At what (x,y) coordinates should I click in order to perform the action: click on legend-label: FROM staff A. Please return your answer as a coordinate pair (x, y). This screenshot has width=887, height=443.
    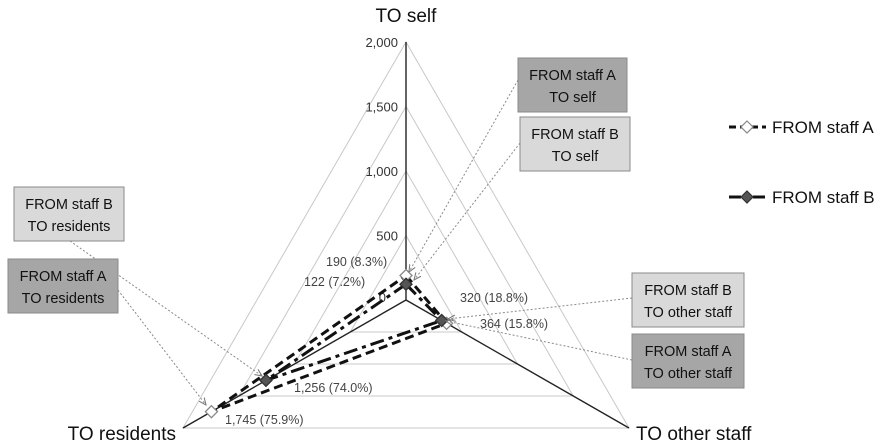
    Looking at the image, I should click on (823, 127).